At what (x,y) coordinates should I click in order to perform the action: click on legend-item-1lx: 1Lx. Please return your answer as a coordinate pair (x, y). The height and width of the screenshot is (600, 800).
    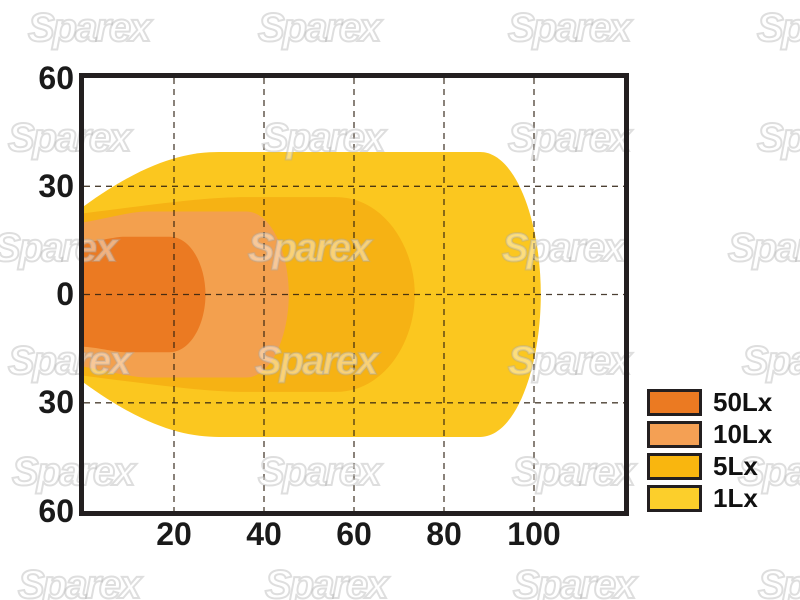
    Looking at the image, I should click on (709, 498).